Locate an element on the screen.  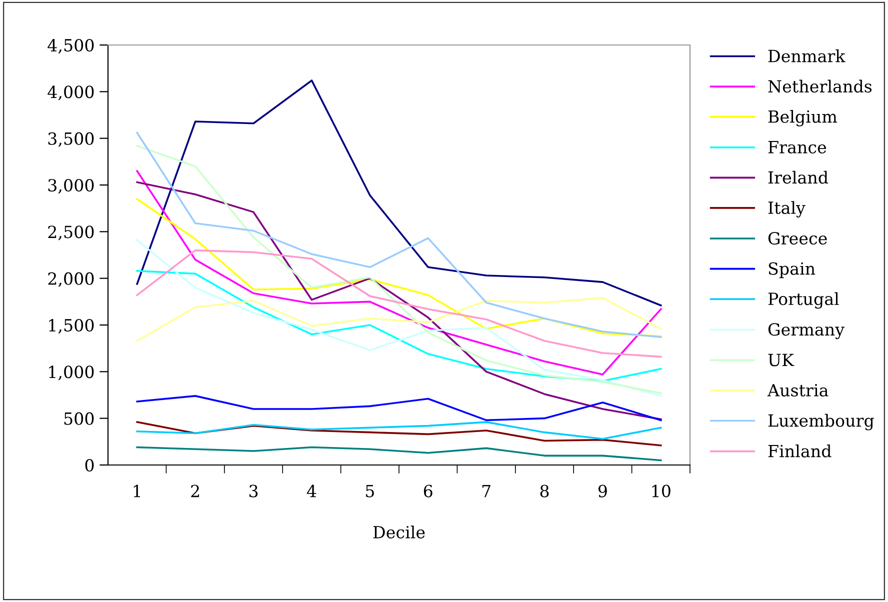
y-tick-label: 4,500 is located at coordinates (71, 46).